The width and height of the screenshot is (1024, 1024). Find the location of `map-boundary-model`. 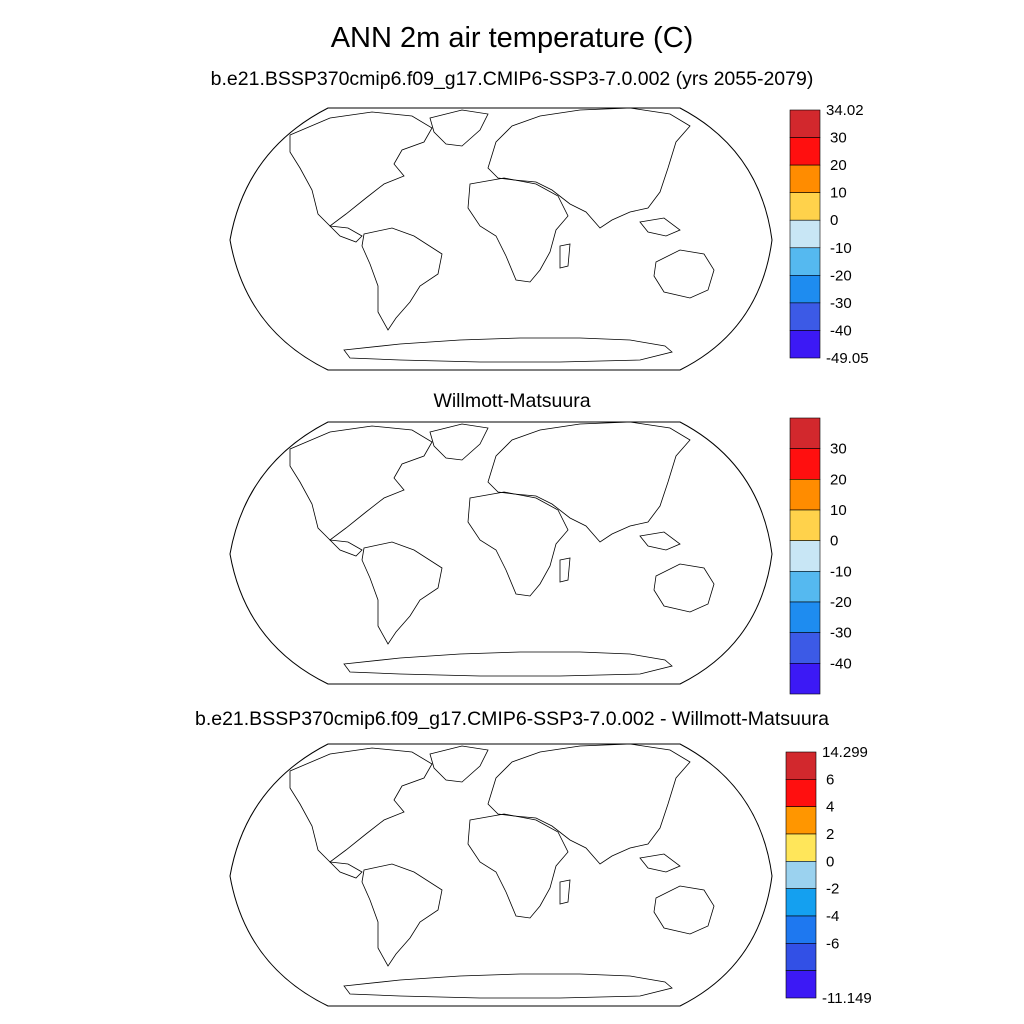

map-boundary-model is located at coordinates (501, 239).